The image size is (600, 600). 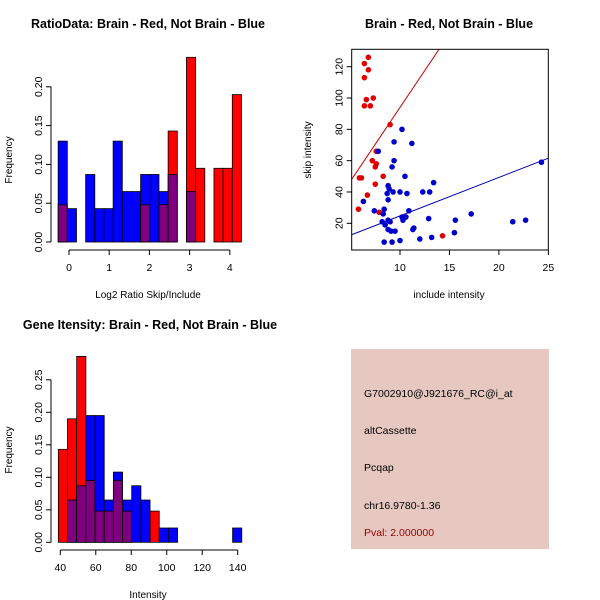 I want to click on ratio-hist-ylabel: Frequency, so click(x=9, y=159).